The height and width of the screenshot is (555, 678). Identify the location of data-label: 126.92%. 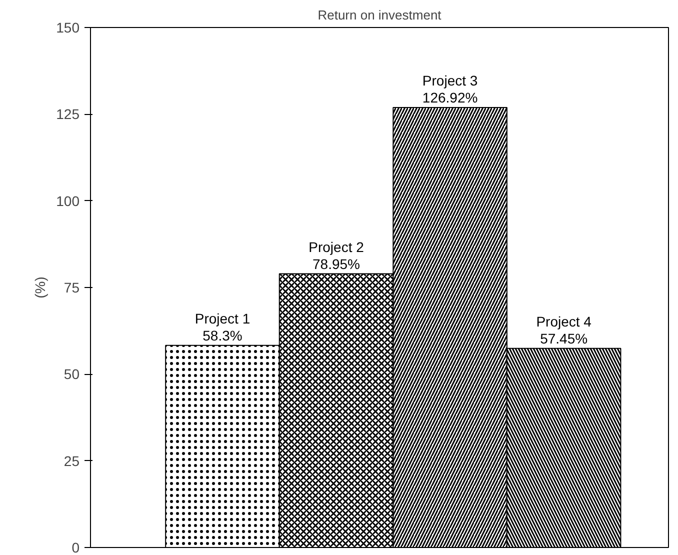
(450, 98).